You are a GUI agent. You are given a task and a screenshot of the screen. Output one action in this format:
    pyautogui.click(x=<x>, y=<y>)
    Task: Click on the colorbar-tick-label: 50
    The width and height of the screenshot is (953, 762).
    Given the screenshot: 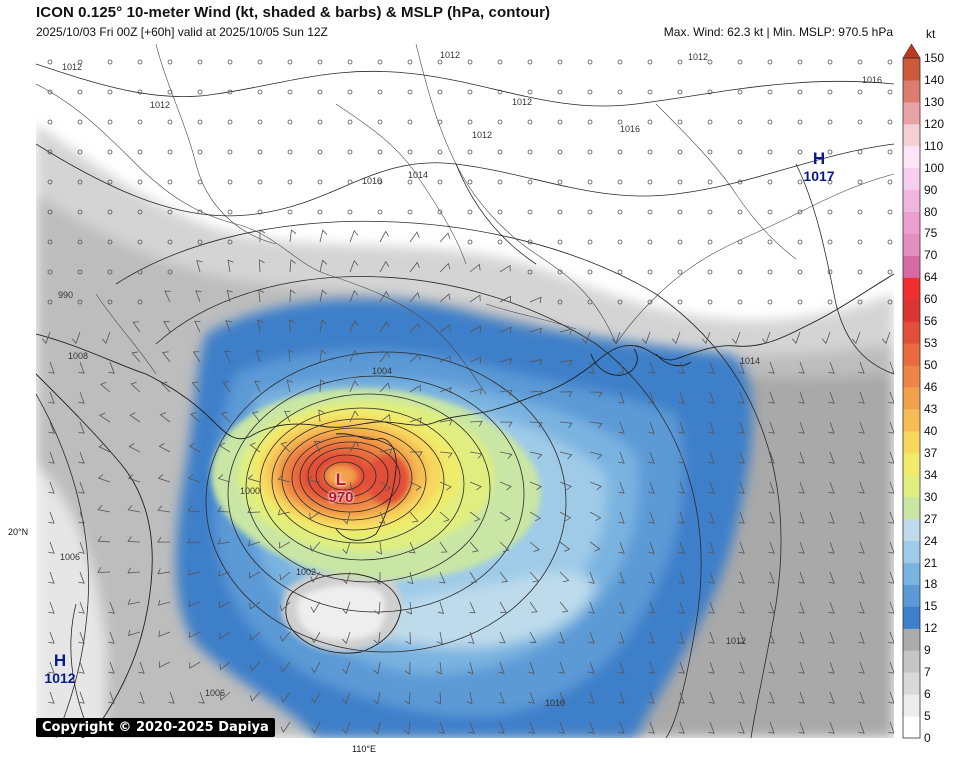 What is the action you would take?
    pyautogui.click(x=931, y=365)
    